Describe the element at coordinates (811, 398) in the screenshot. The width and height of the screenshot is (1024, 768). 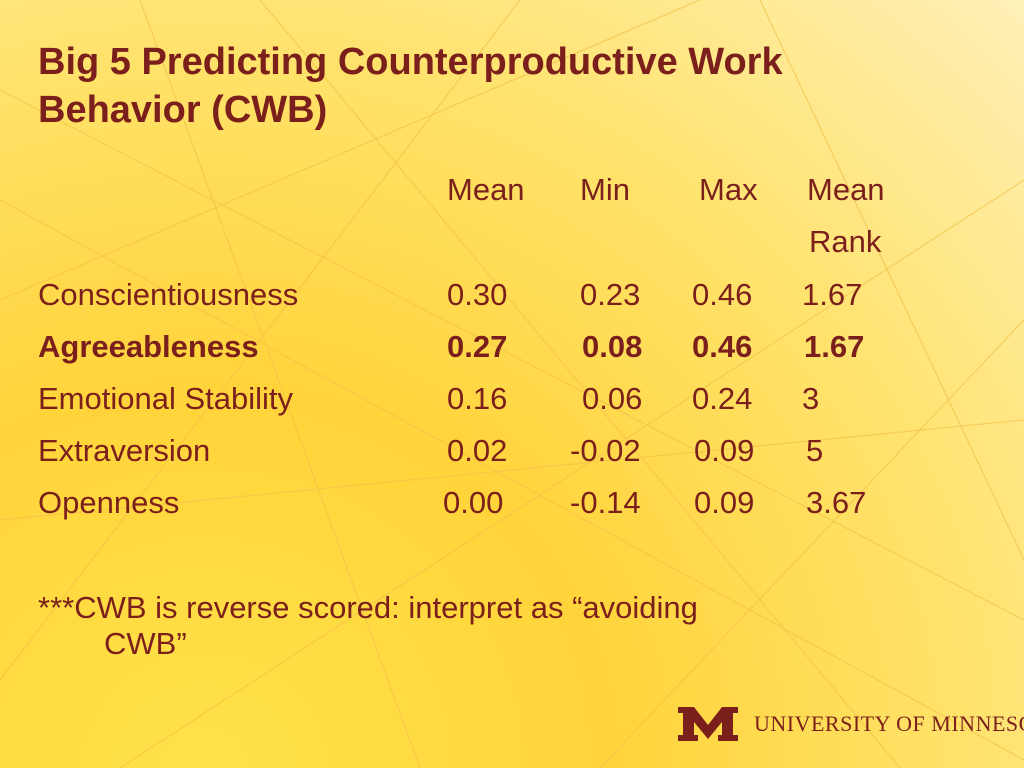
I see `cell-rank: 3` at that location.